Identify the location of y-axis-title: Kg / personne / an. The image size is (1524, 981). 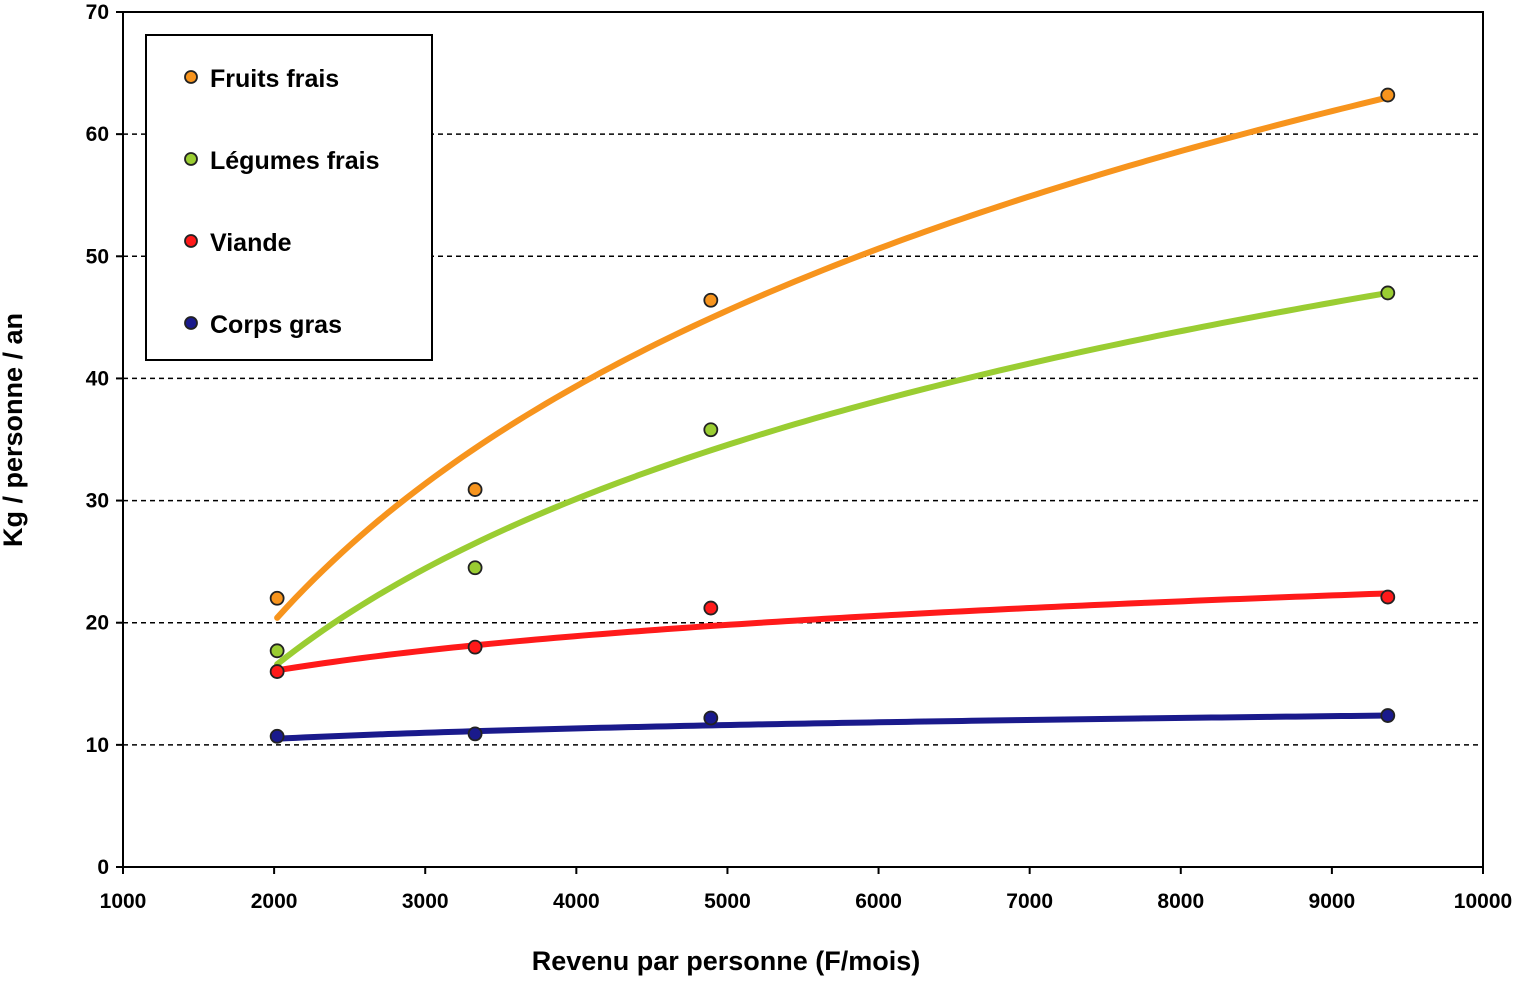
(14, 430).